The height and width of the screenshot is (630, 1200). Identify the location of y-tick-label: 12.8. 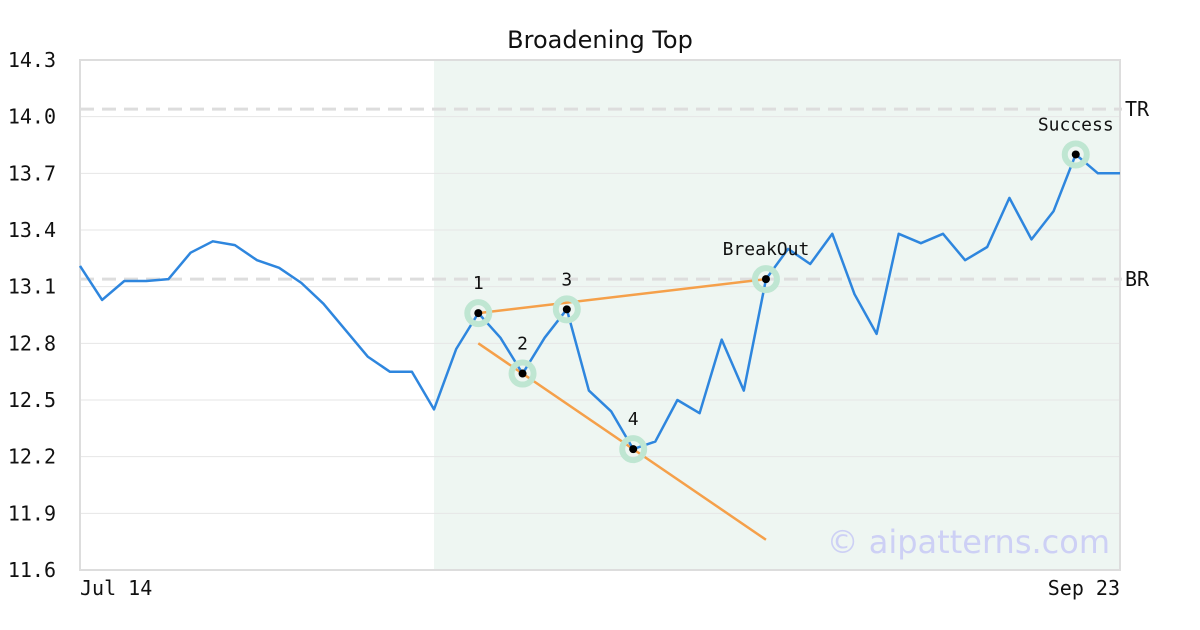
(32, 343).